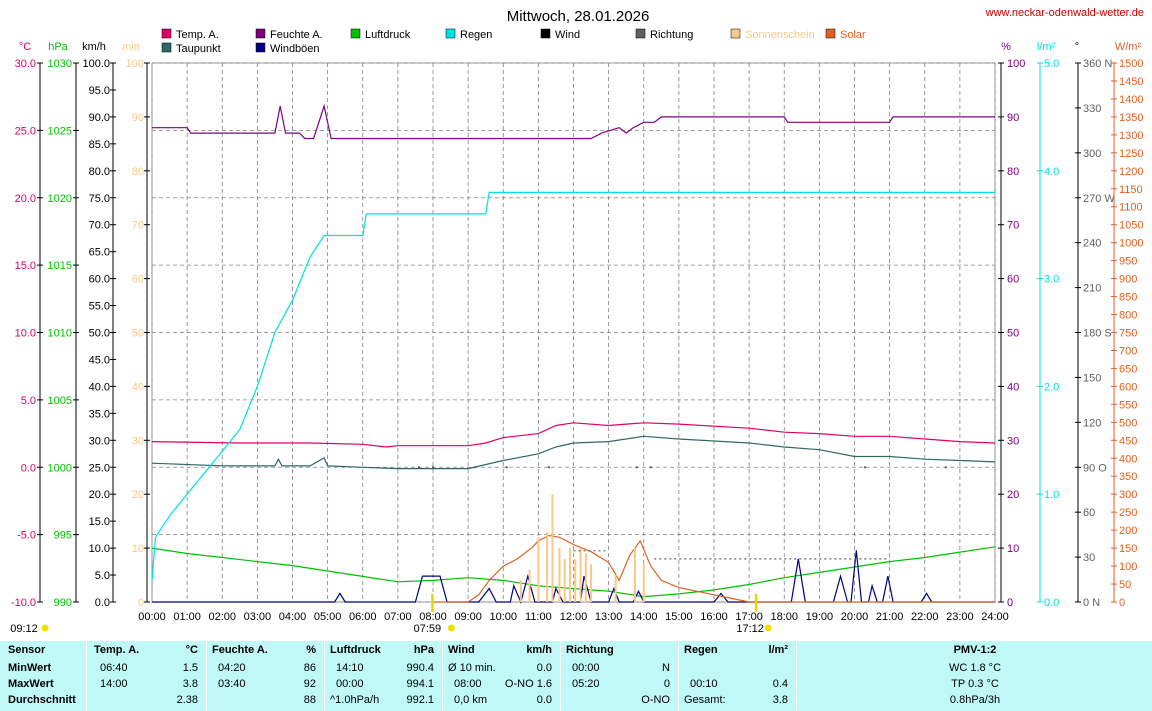 The image size is (1152, 711). What do you see at coordinates (1089, 513) in the screenshot?
I see `tick-label-direction: 60` at bounding box center [1089, 513].